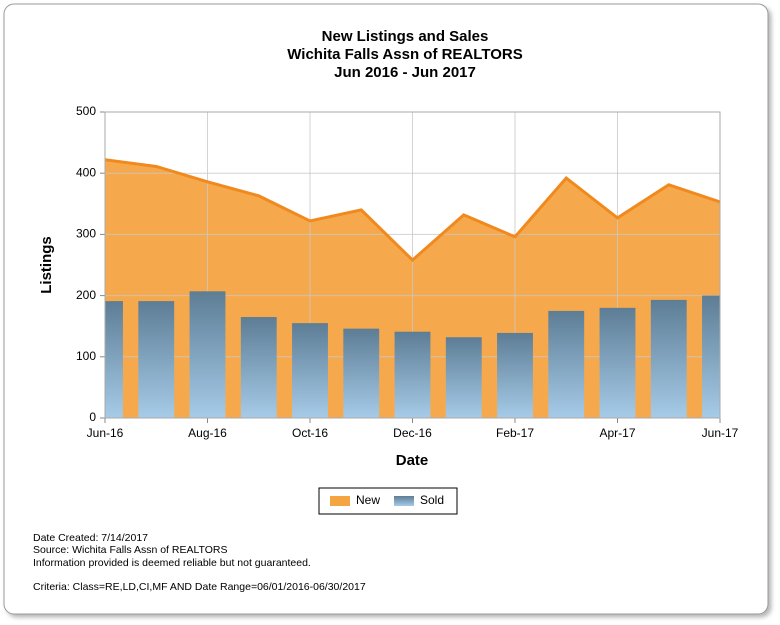 This screenshot has height=625, width=780. Describe the element at coordinates (86, 234) in the screenshot. I see `y-tick-label: 300` at that location.